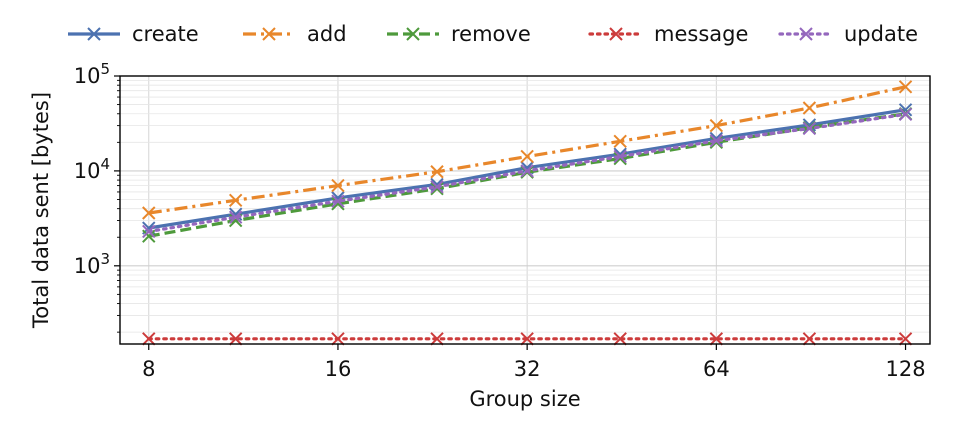  Describe the element at coordinates (92, 74) in the screenshot. I see `y-tick-label: 10⁵` at that location.